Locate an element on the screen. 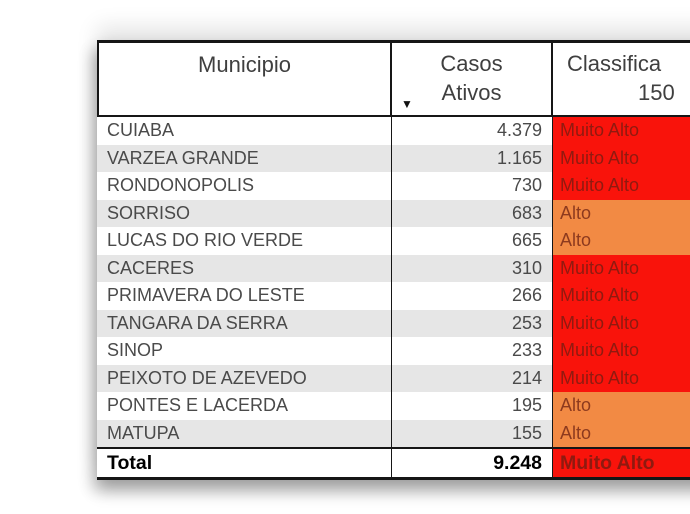  header-casos-ativos: Casos Ativos ▼ is located at coordinates (472, 79).